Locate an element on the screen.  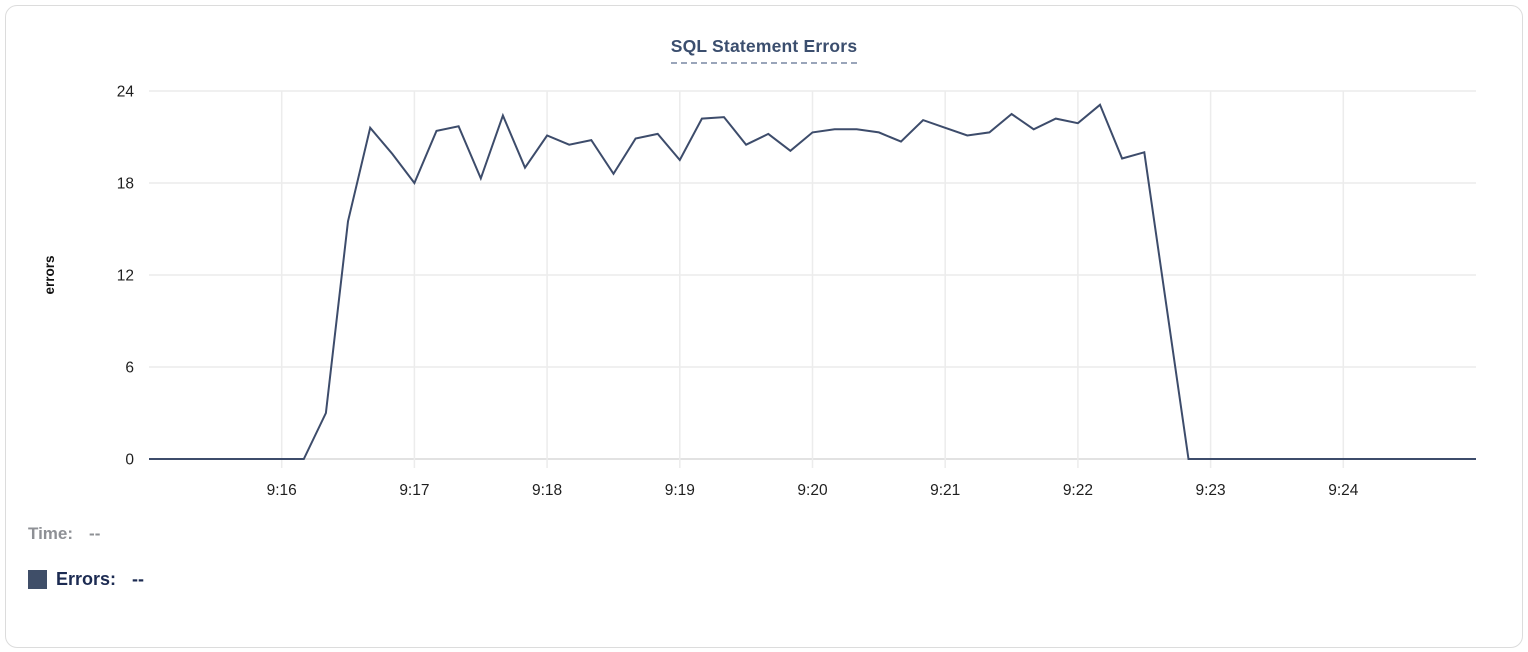
y-tick-label: 0 is located at coordinates (129, 460).